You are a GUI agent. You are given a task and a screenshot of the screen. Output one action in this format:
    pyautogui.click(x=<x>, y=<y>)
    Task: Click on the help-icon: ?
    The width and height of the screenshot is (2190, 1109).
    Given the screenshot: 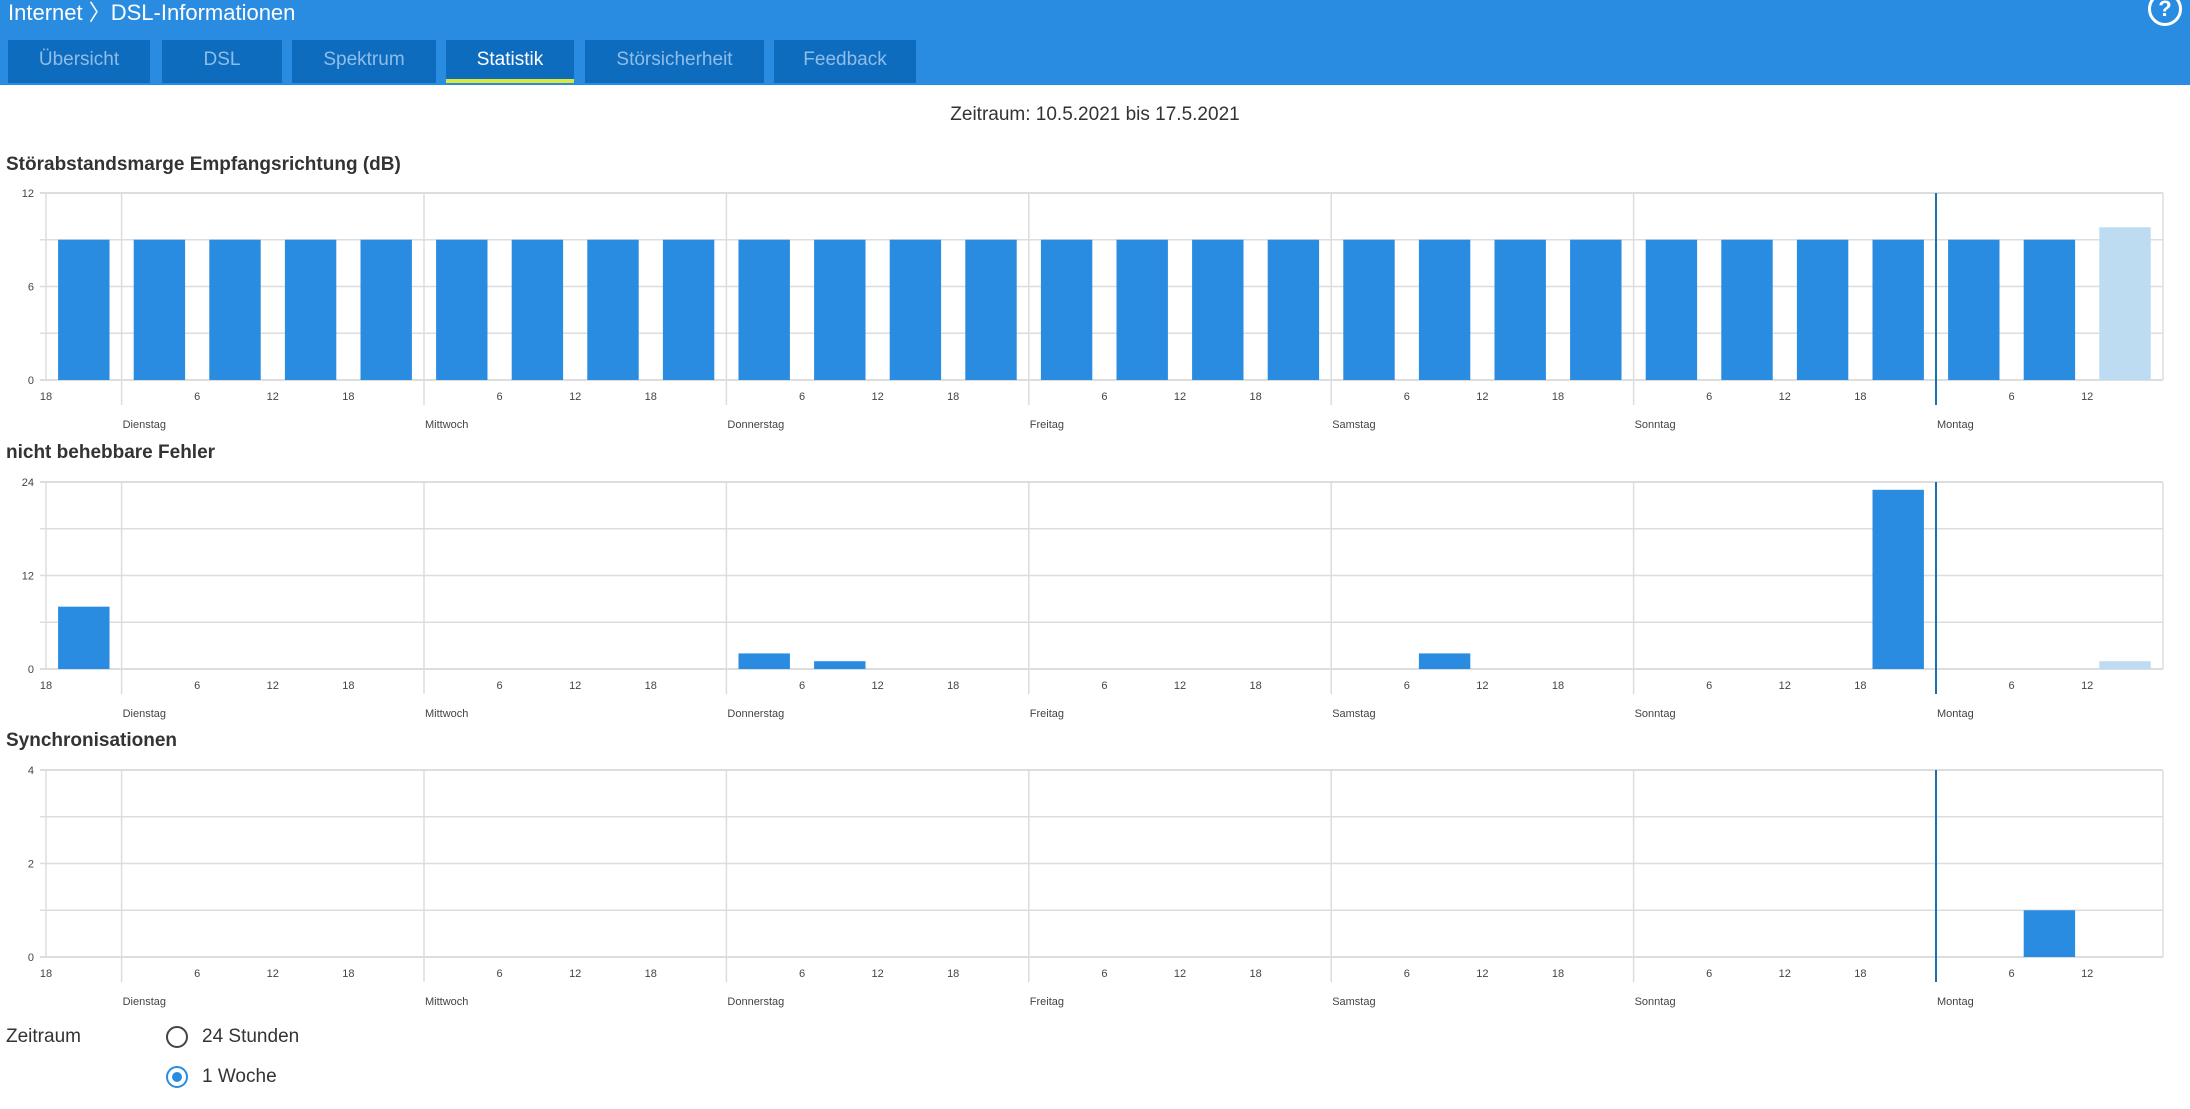 What is the action you would take?
    pyautogui.click(x=2165, y=13)
    